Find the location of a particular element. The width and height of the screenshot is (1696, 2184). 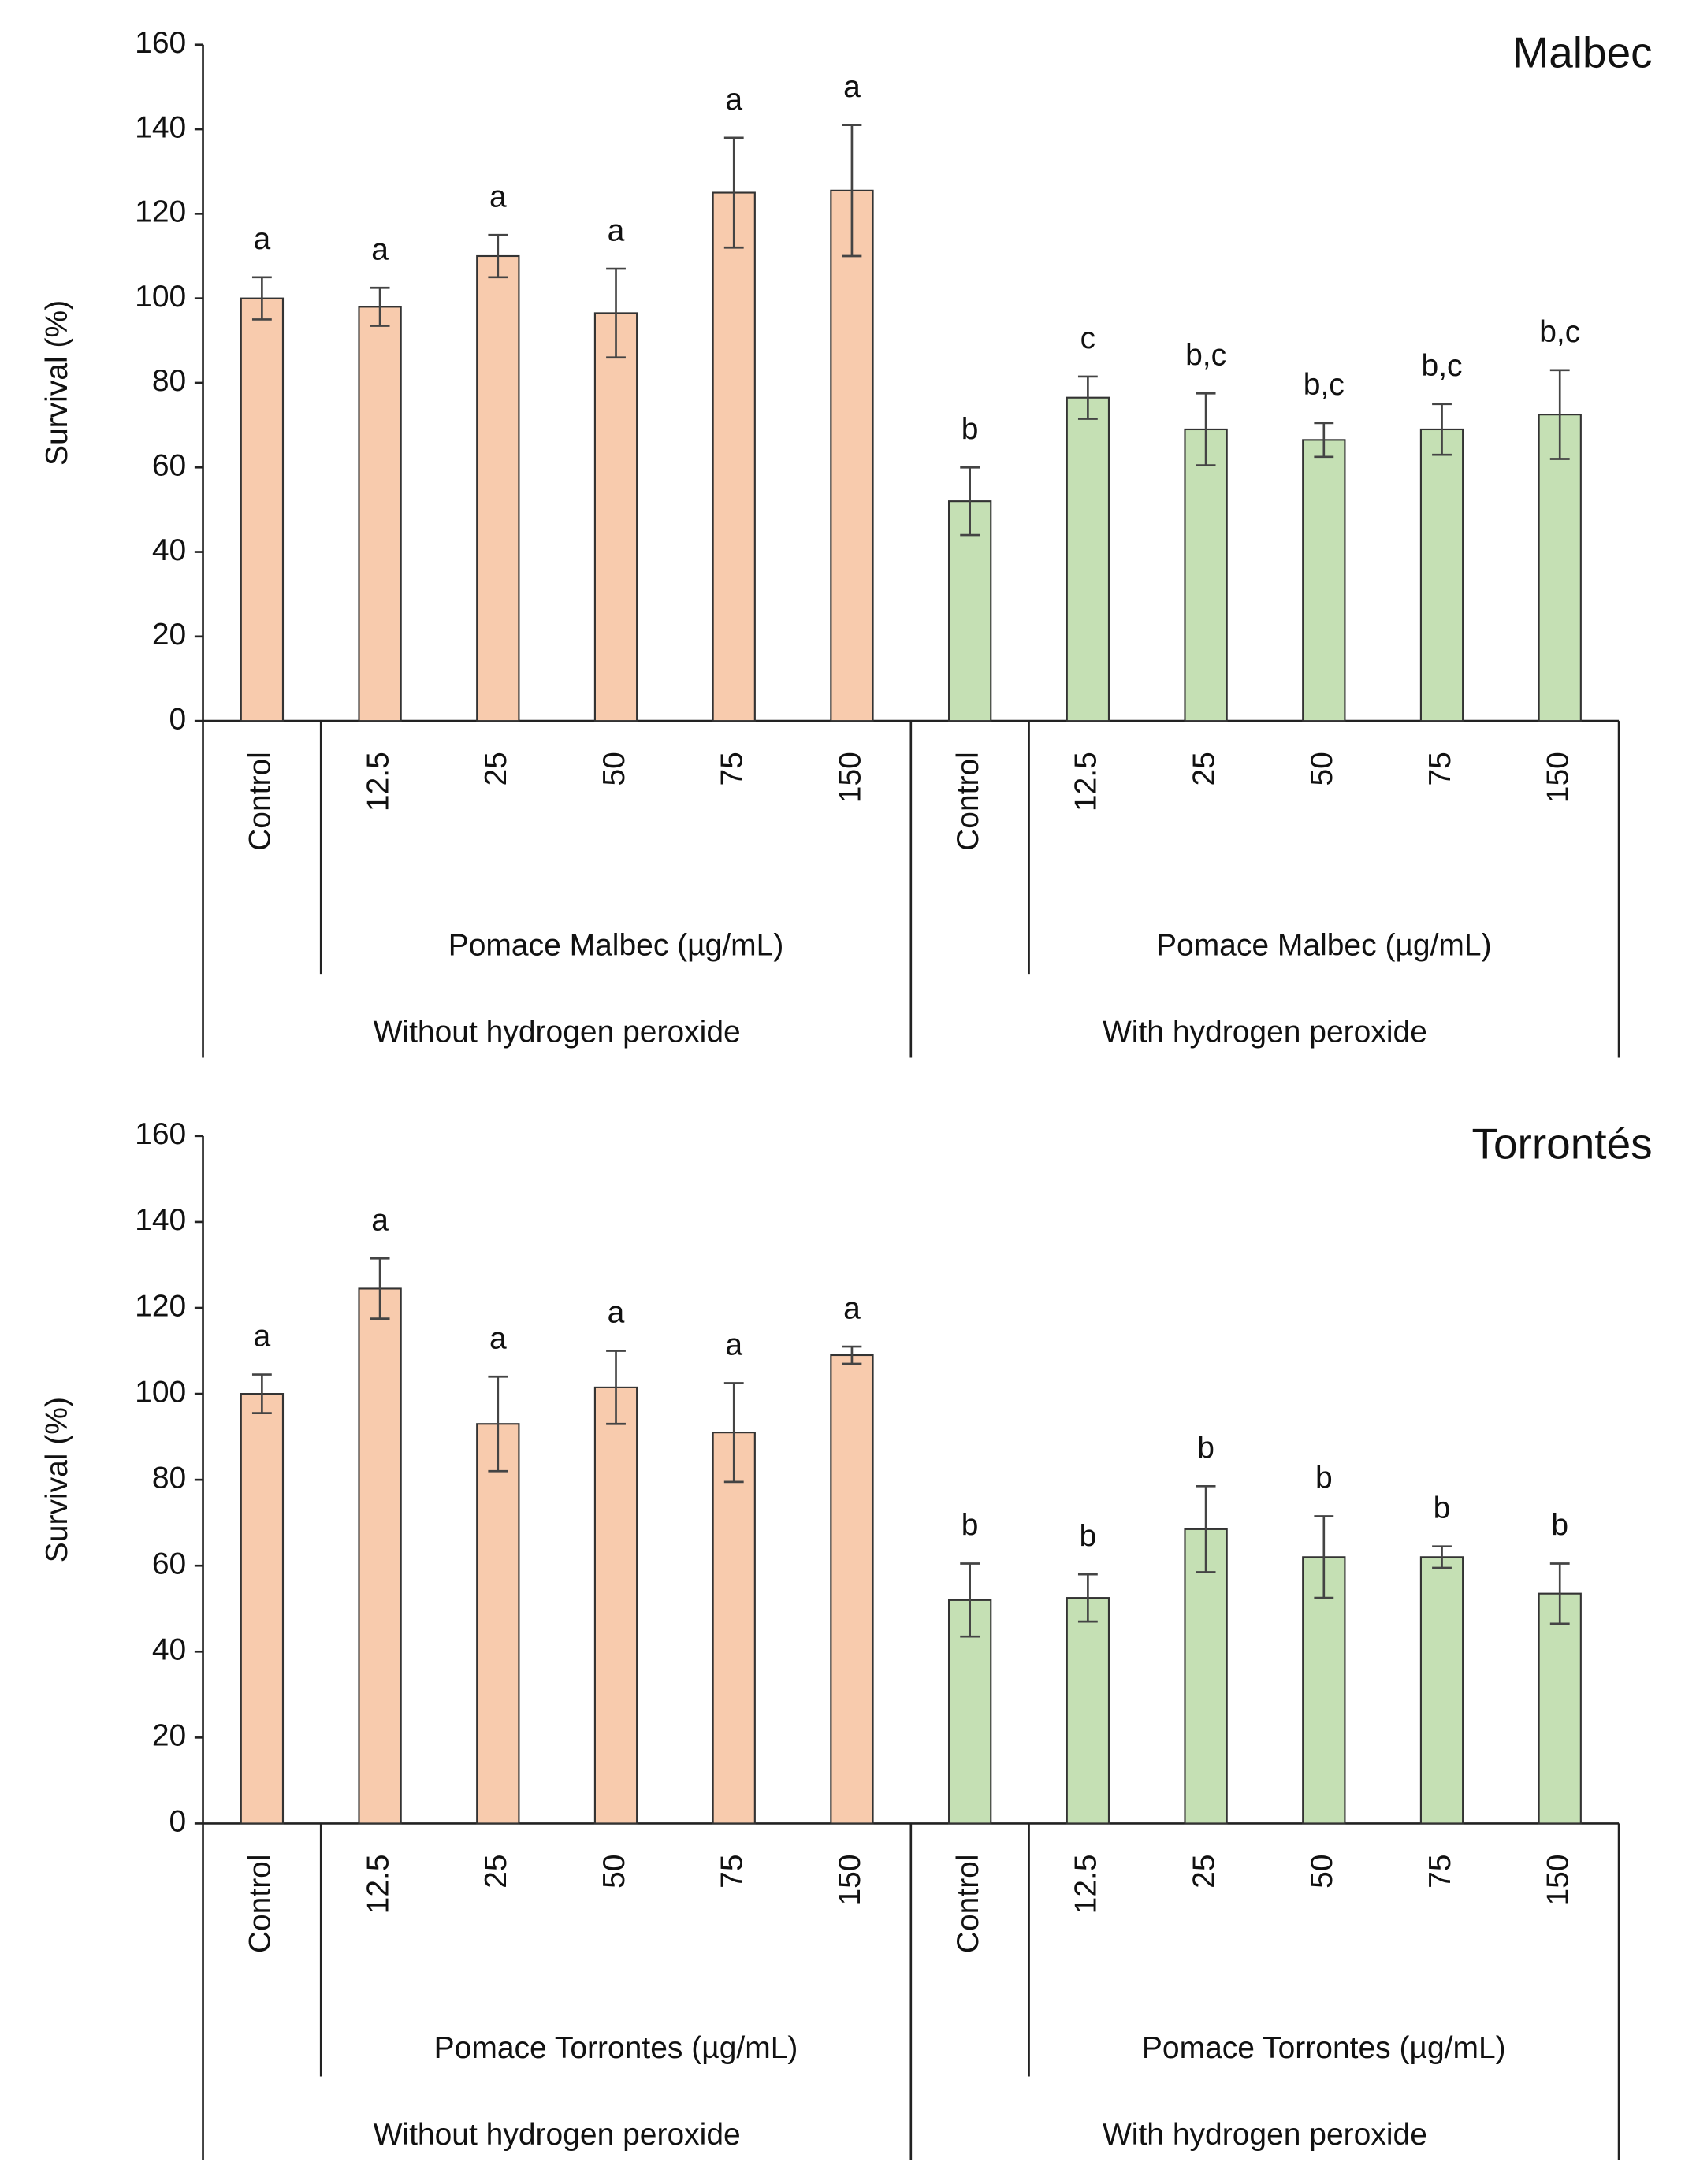

annotation: c is located at coordinates (1087, 338).